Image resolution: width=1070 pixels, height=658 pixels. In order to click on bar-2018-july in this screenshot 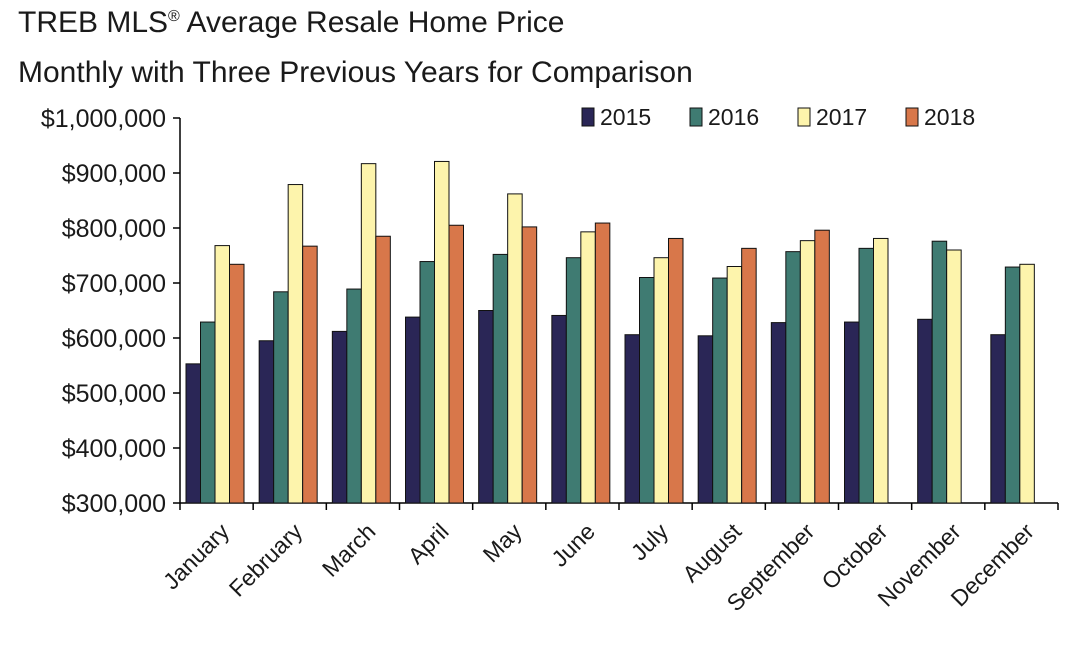, I will do `click(676, 370)`.